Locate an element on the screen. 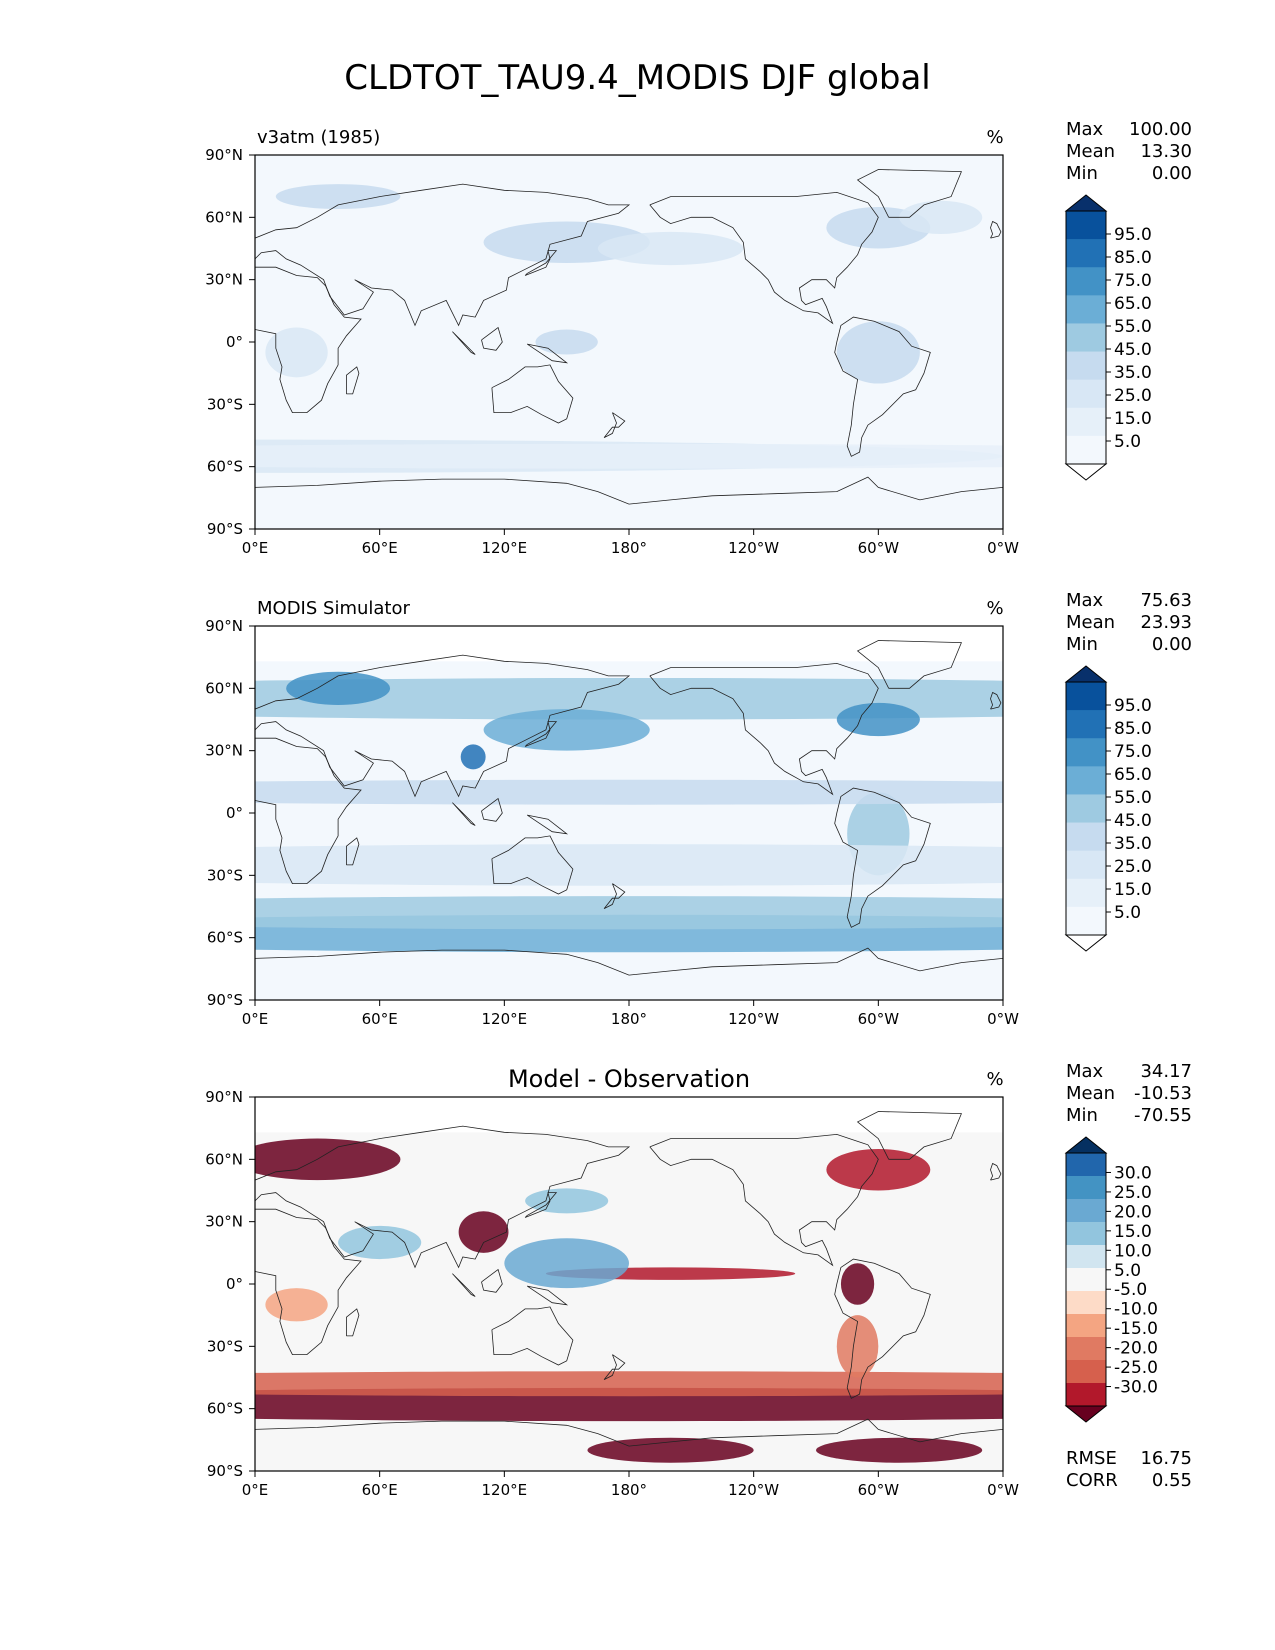 The image size is (1275, 1650). panel-title: Model - Observation is located at coordinates (629, 1079).